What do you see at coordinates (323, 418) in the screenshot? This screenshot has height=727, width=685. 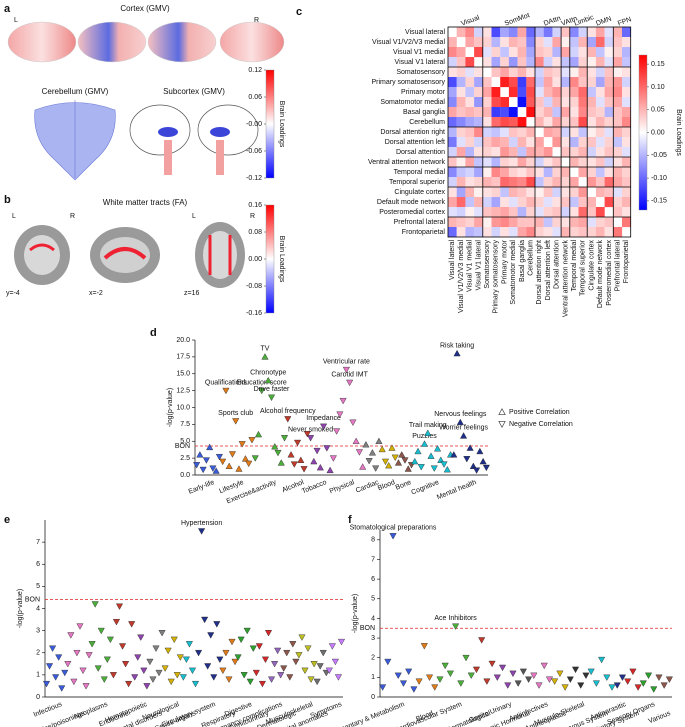 I see `point-label: Impedance` at bounding box center [323, 418].